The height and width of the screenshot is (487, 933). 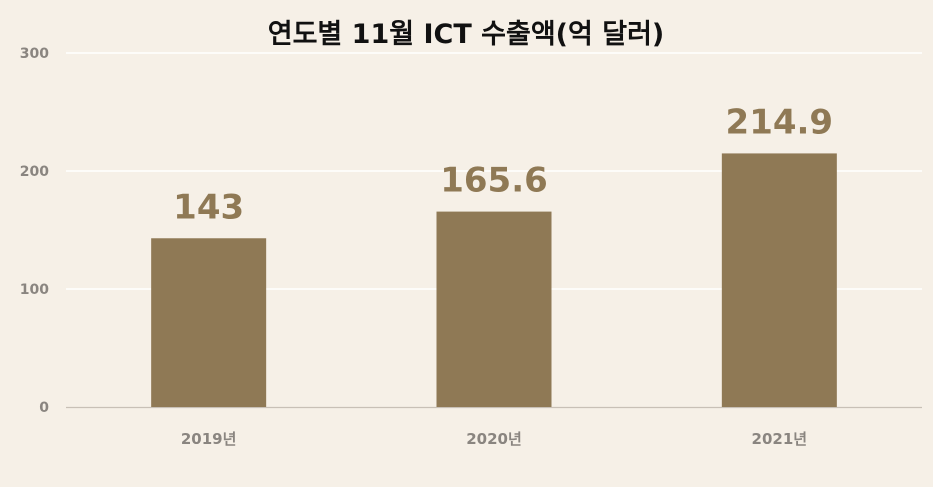 What do you see at coordinates (34, 290) in the screenshot?
I see `y-tick-label: 100` at bounding box center [34, 290].